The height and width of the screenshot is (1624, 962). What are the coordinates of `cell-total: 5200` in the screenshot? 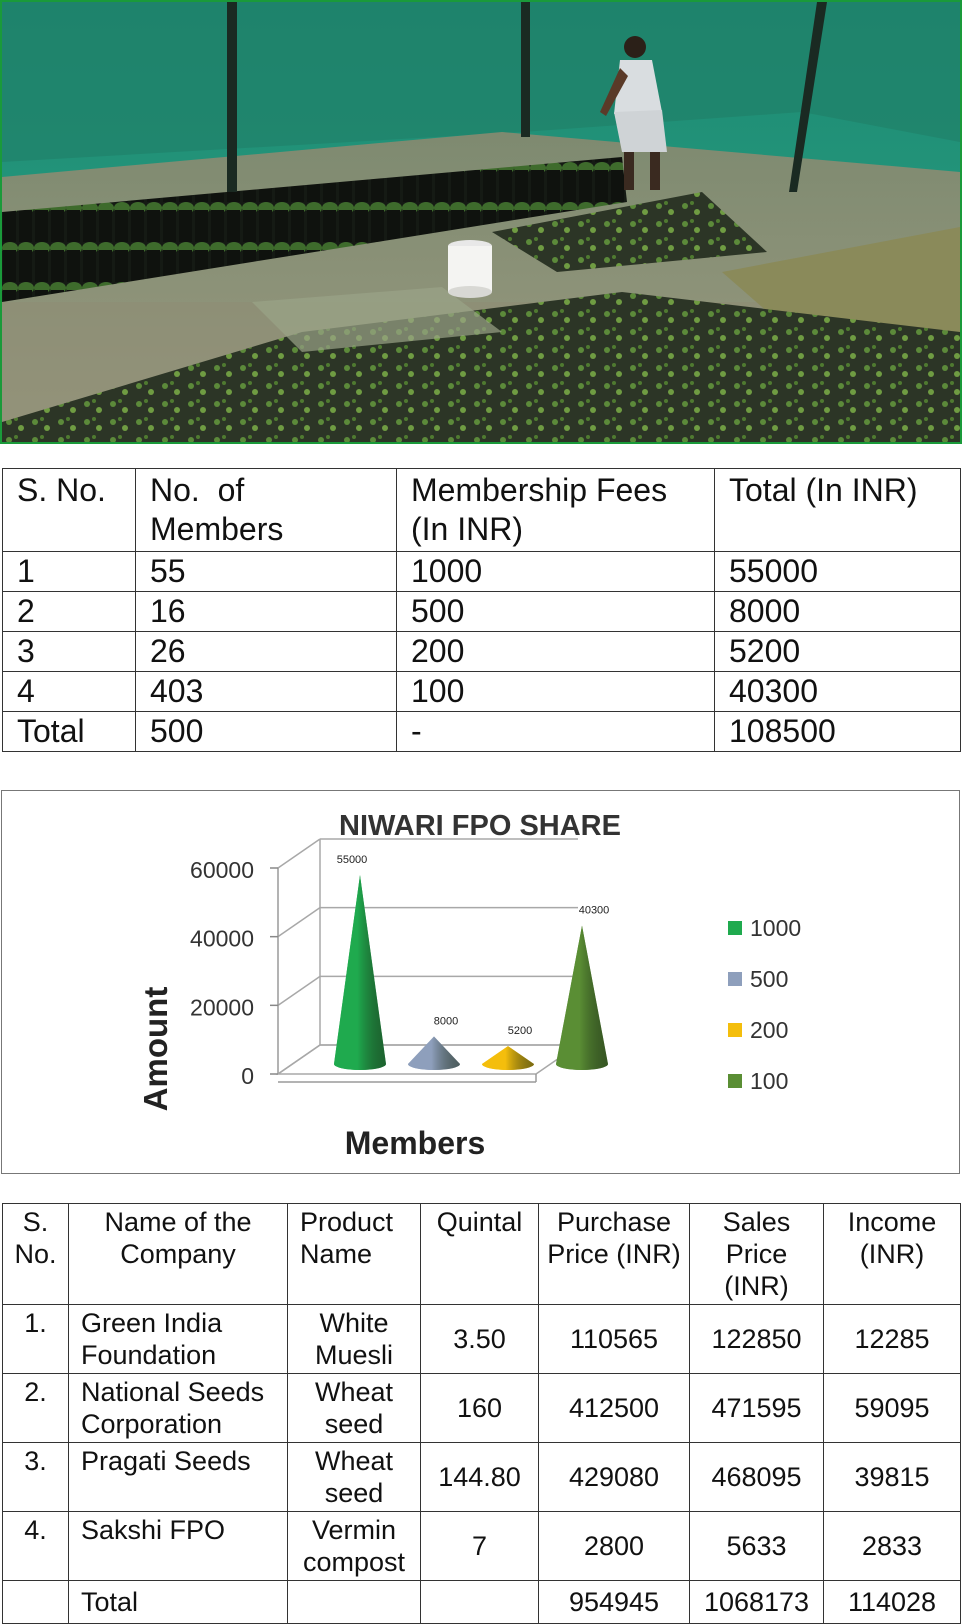 It's located at (837, 651).